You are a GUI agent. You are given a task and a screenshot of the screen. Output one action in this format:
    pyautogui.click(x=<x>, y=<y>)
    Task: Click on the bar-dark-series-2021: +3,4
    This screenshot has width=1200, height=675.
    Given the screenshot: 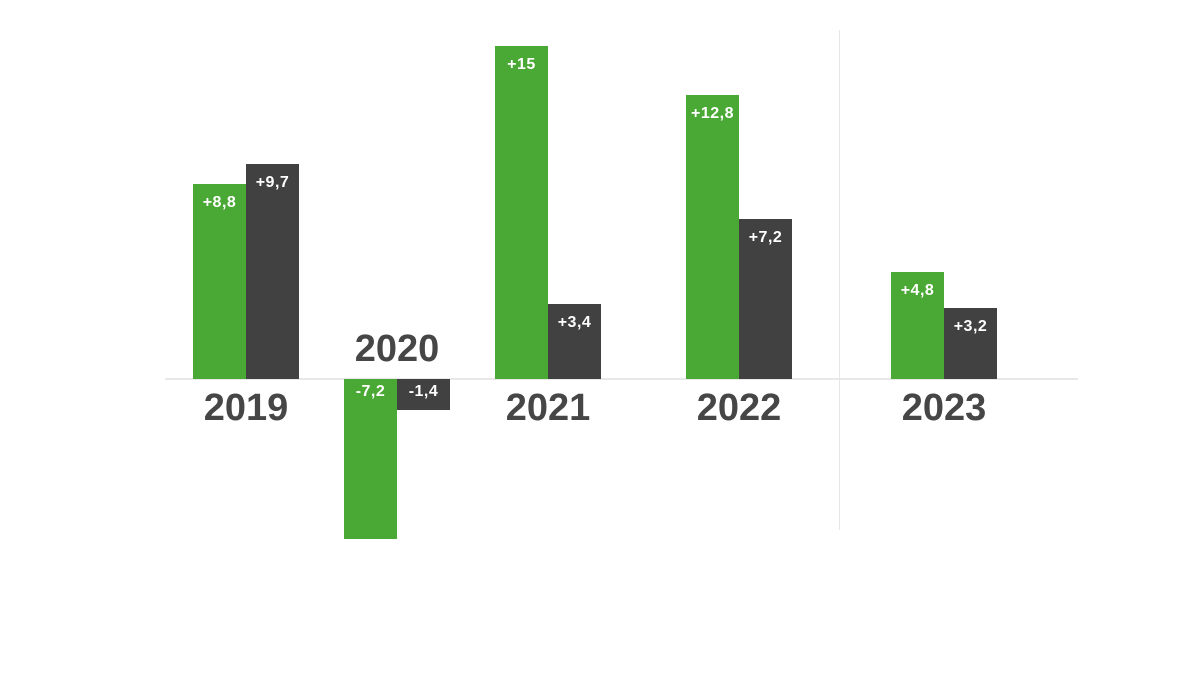 What is the action you would take?
    pyautogui.click(x=574, y=341)
    